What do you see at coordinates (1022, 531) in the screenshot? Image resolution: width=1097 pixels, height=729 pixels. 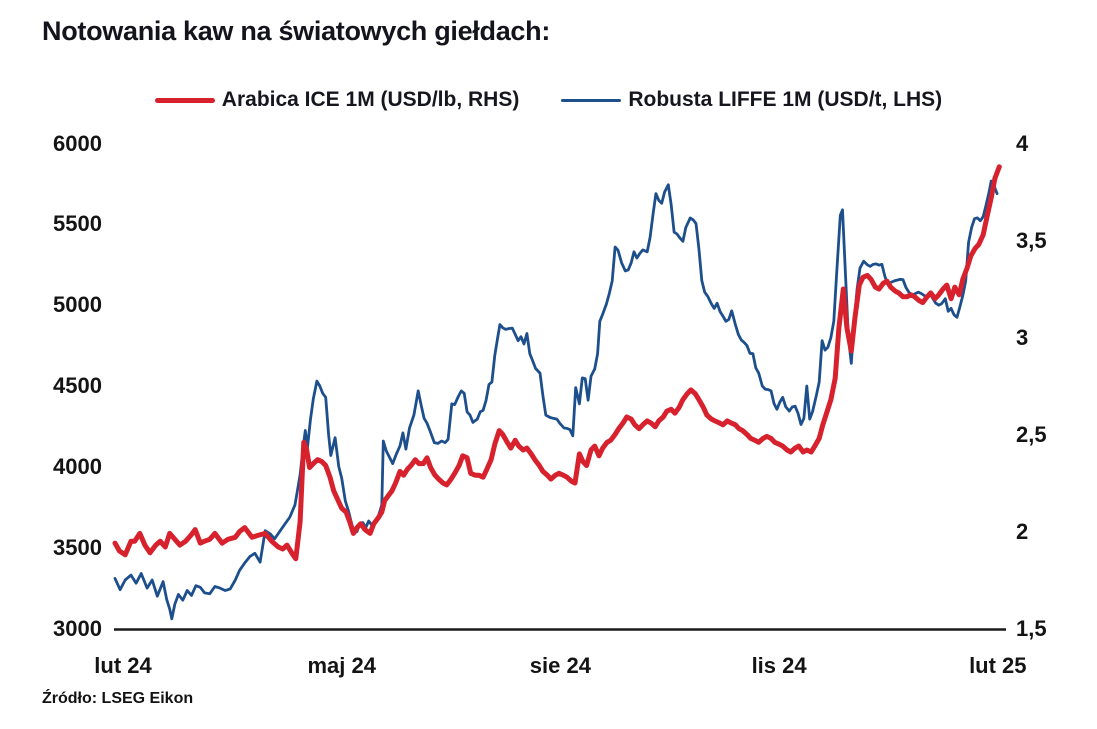 I see `right-axis-tick: 2` at bounding box center [1022, 531].